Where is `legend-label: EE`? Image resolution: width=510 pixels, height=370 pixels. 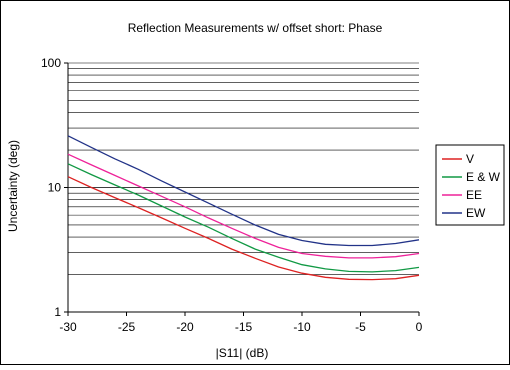
legend-label: EE is located at coordinates (474, 195).